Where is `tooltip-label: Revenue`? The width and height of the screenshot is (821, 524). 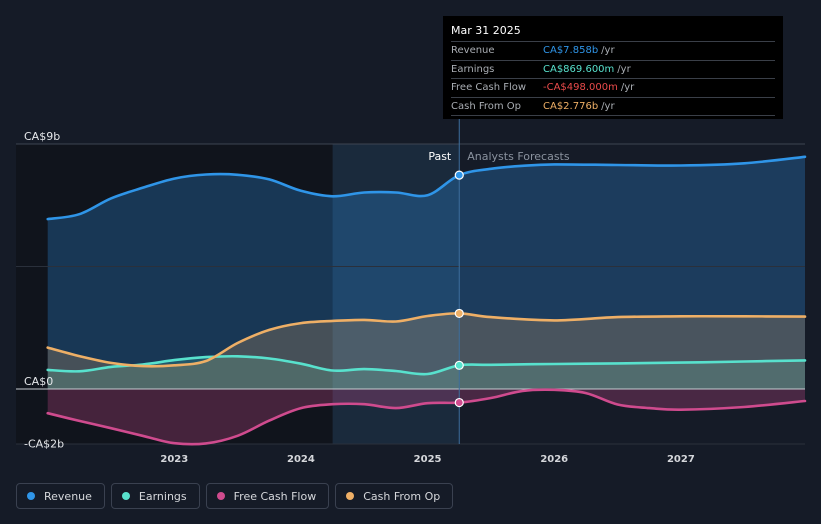 tooltip-label: Revenue is located at coordinates (473, 50).